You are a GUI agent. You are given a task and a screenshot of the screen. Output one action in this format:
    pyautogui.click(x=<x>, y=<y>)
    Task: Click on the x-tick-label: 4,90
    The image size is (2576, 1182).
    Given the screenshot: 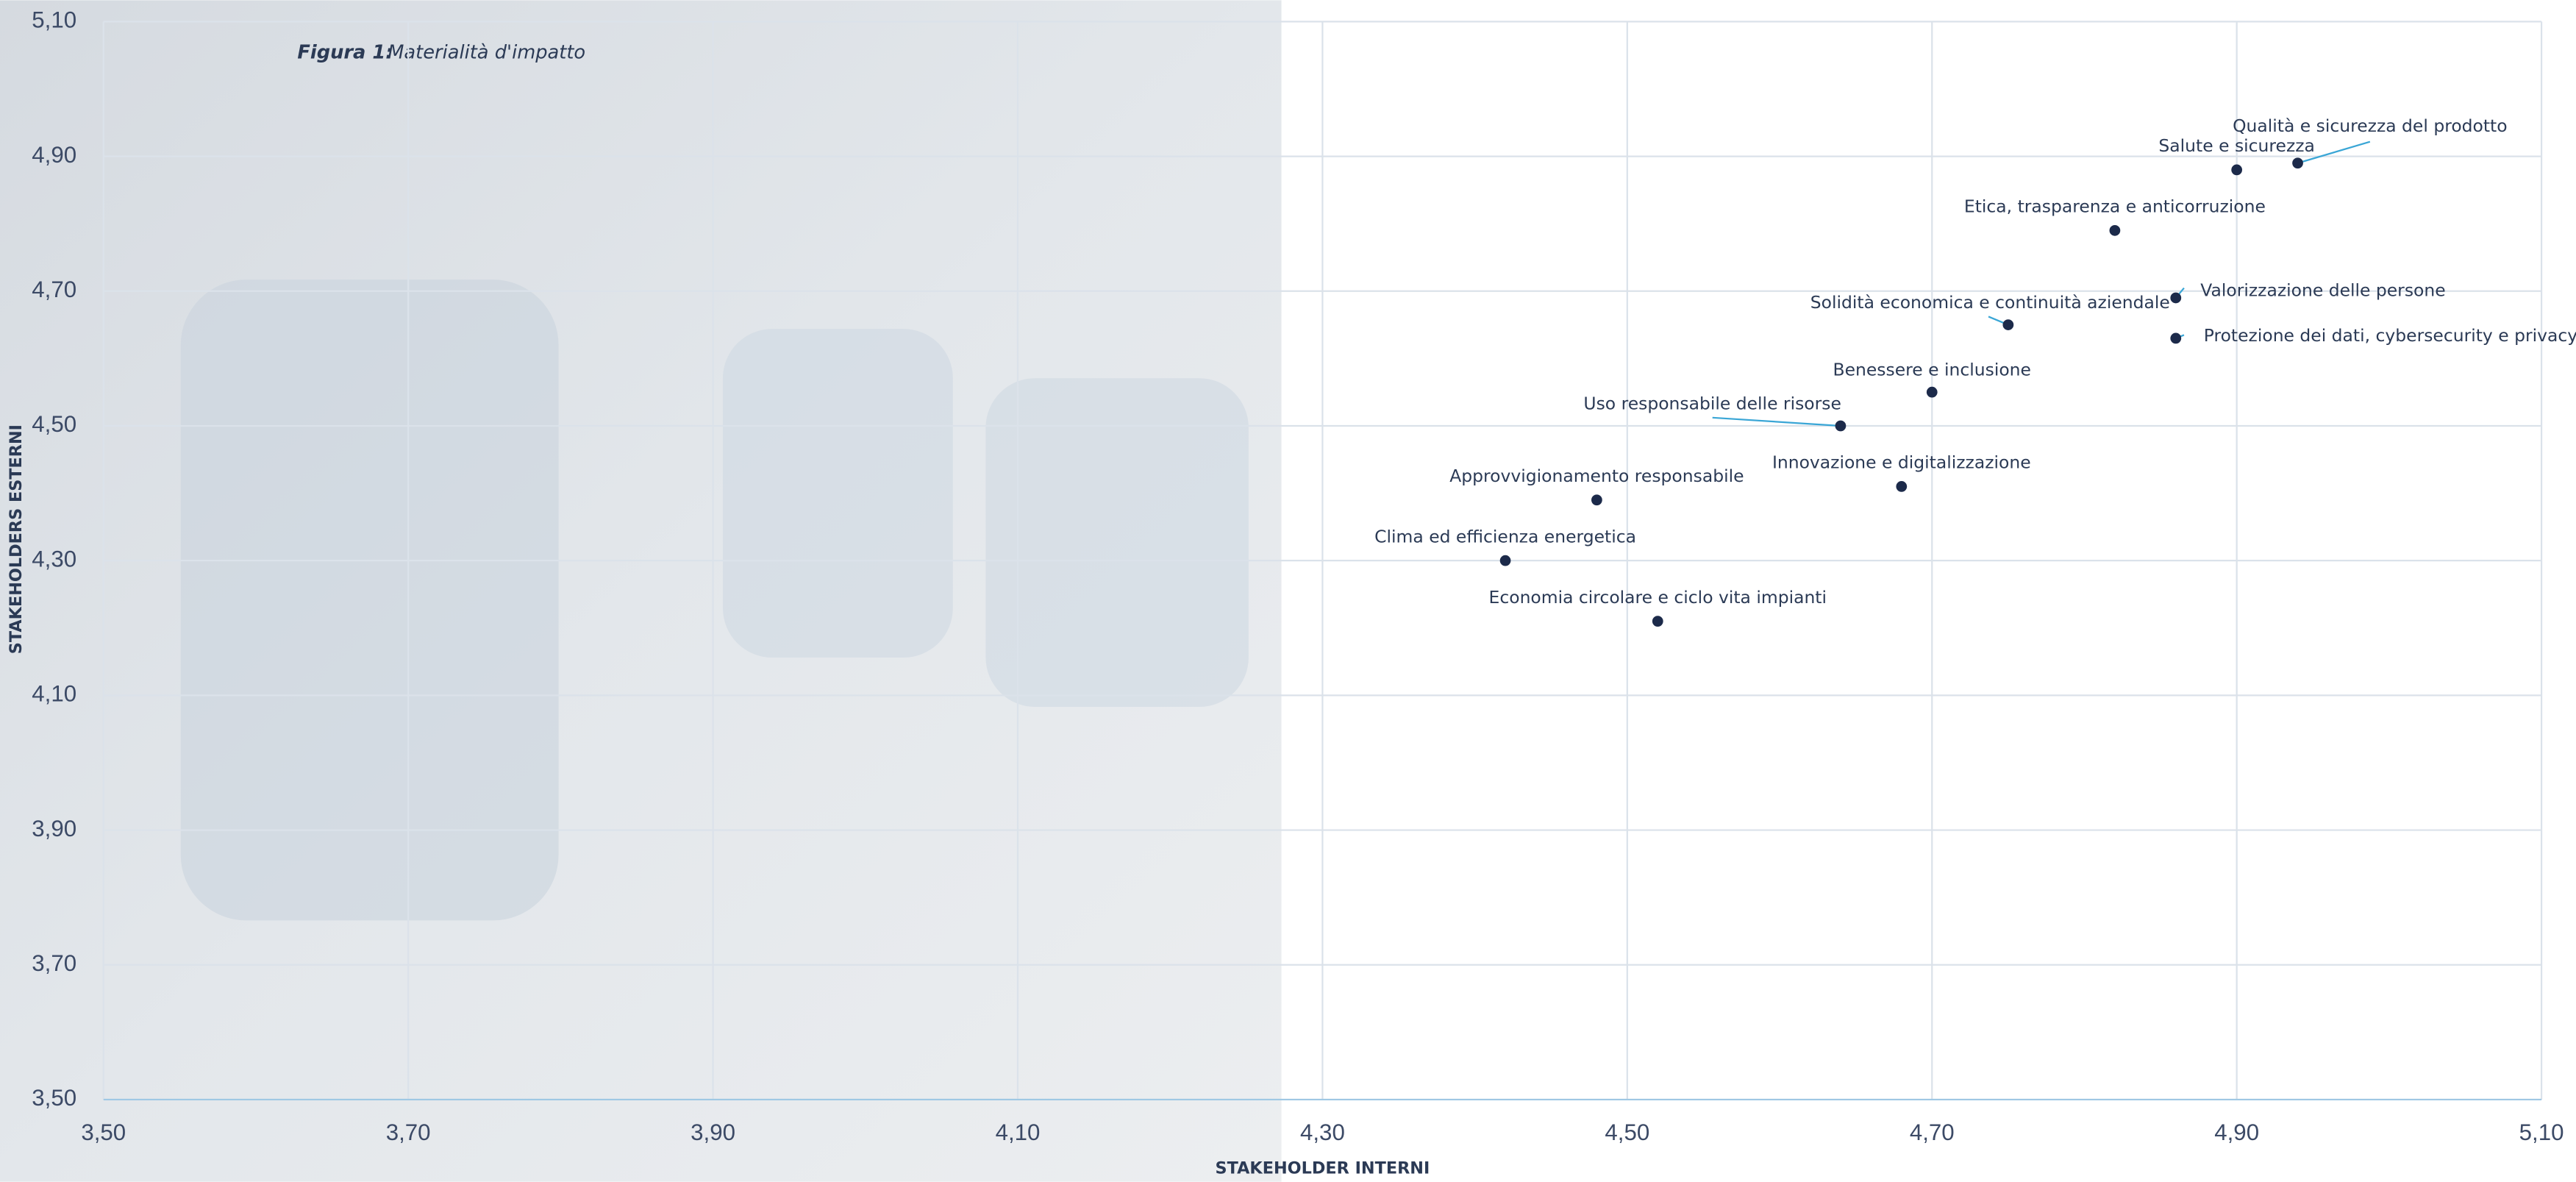 What is the action you would take?
    pyautogui.click(x=2236, y=1132)
    